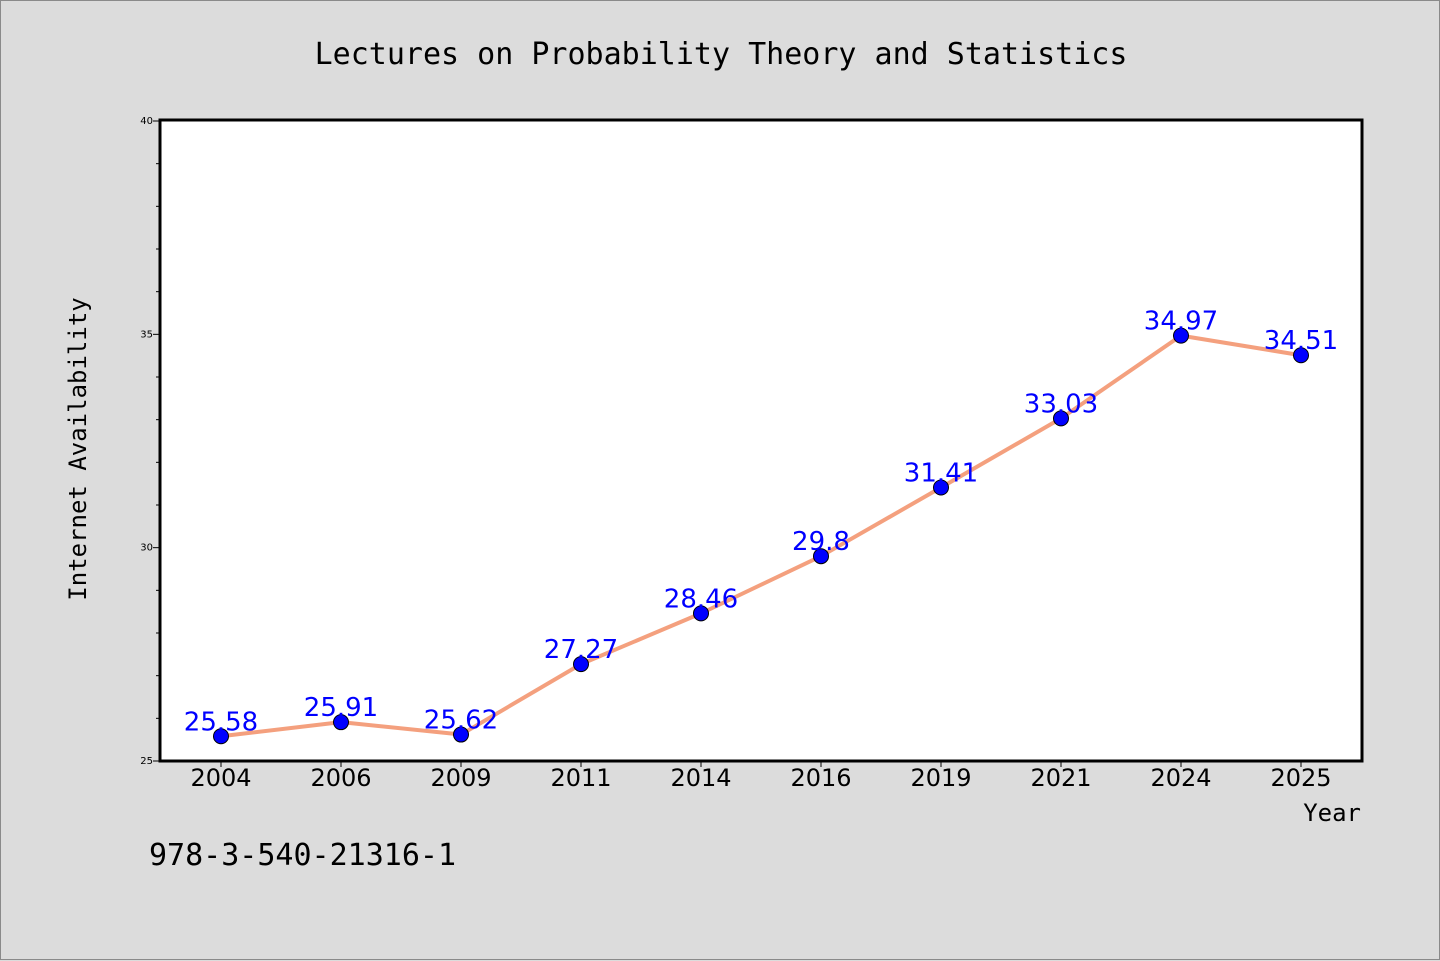  I want to click on x-axis: 2004 2006 2009 2011 2014 2016 2019 2021 2024 2025, so click(761, 776).